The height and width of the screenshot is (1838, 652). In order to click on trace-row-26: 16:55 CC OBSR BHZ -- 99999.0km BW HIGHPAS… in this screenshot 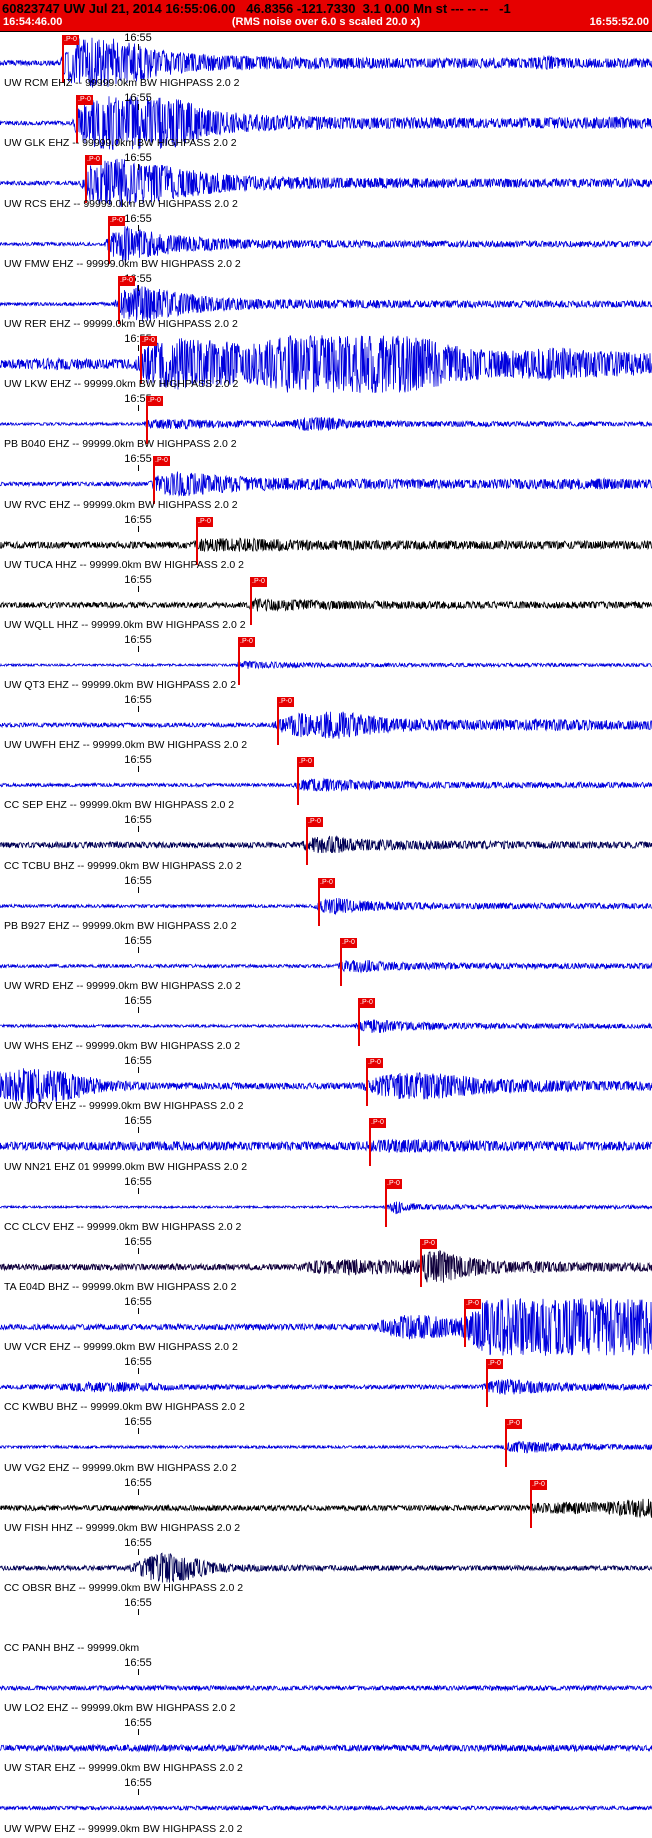, I will do `click(326, 1567)`.